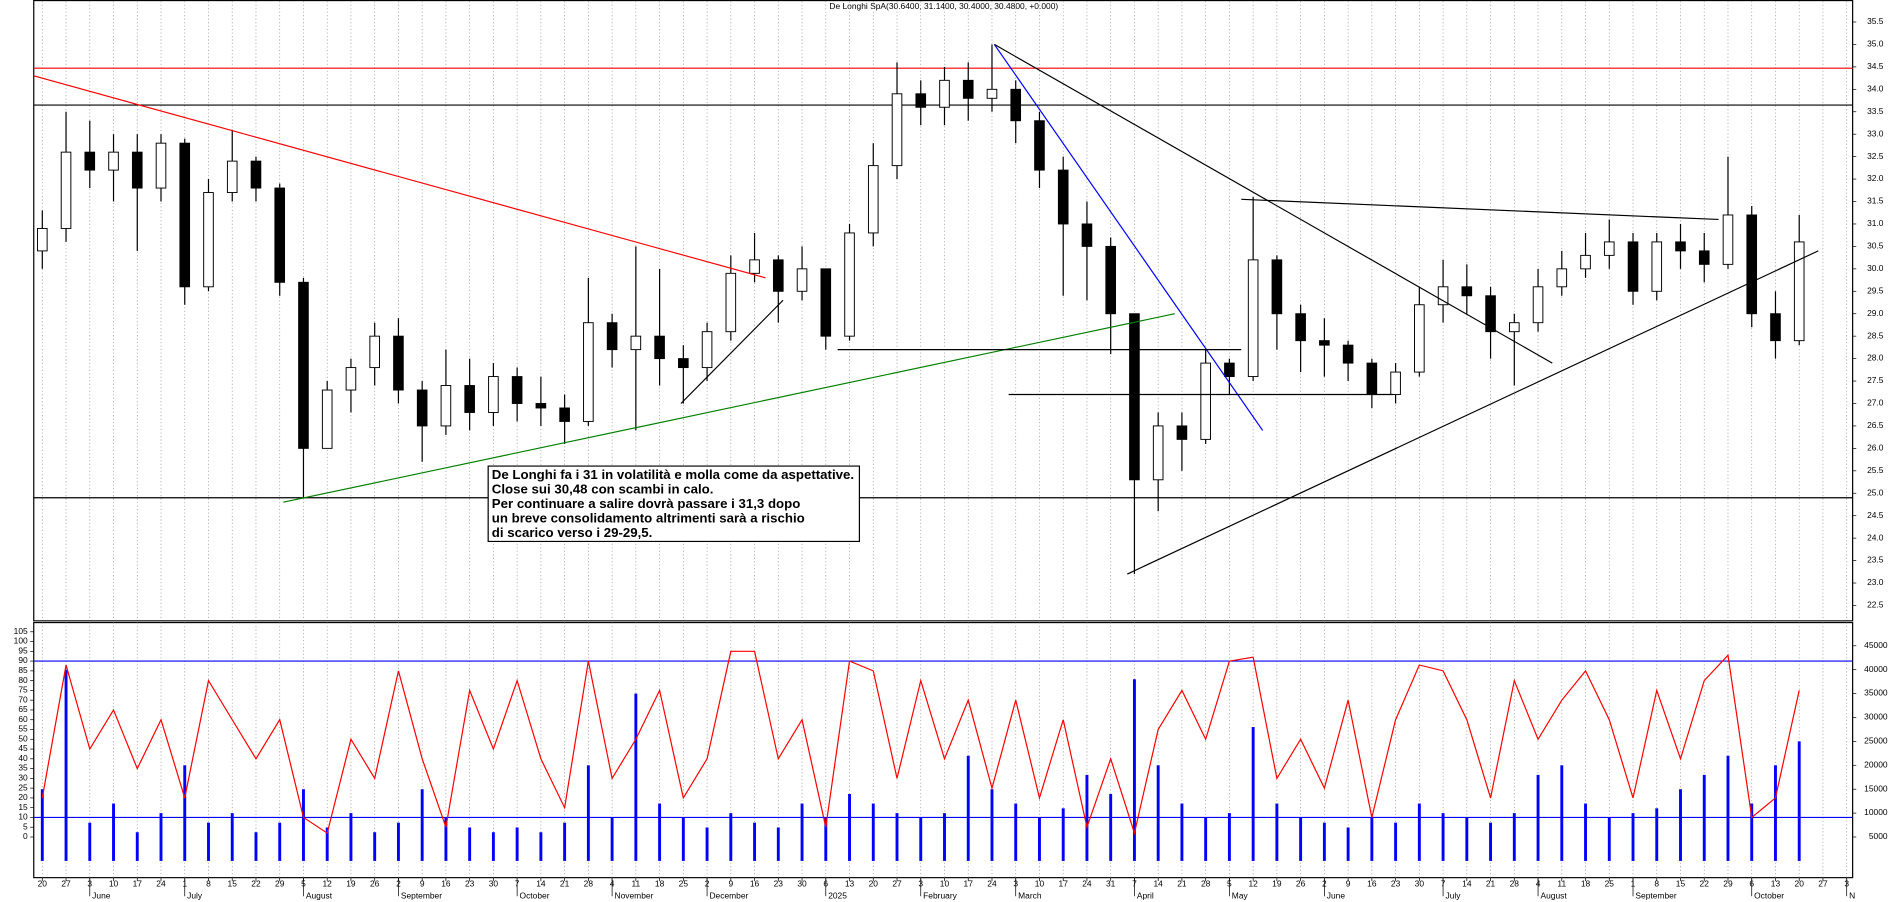 The width and height of the screenshot is (1890, 902). I want to click on y2-tick-label: 40000, so click(1876, 669).